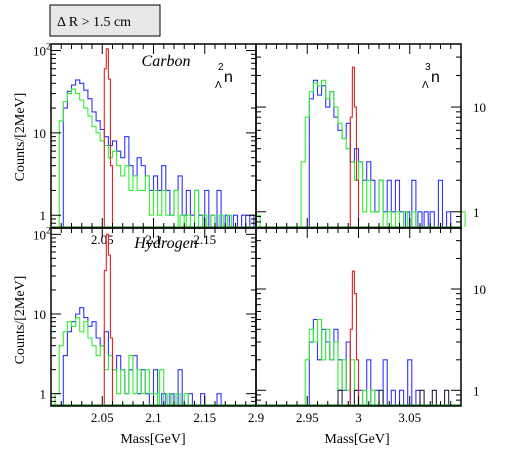 The height and width of the screenshot is (451, 512). Describe the element at coordinates (435, 77) in the screenshot. I see `nucleus-right-symbol: n` at that location.